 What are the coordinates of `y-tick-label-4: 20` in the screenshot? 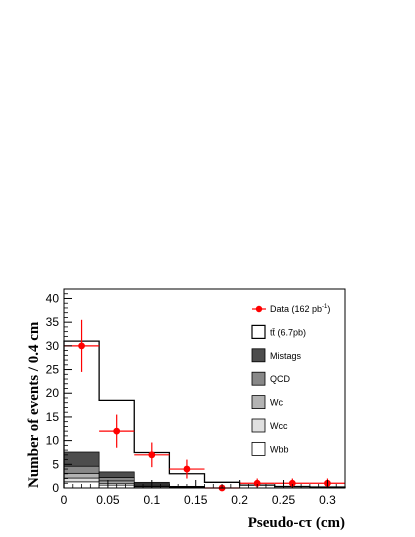 It's located at (53, 393).